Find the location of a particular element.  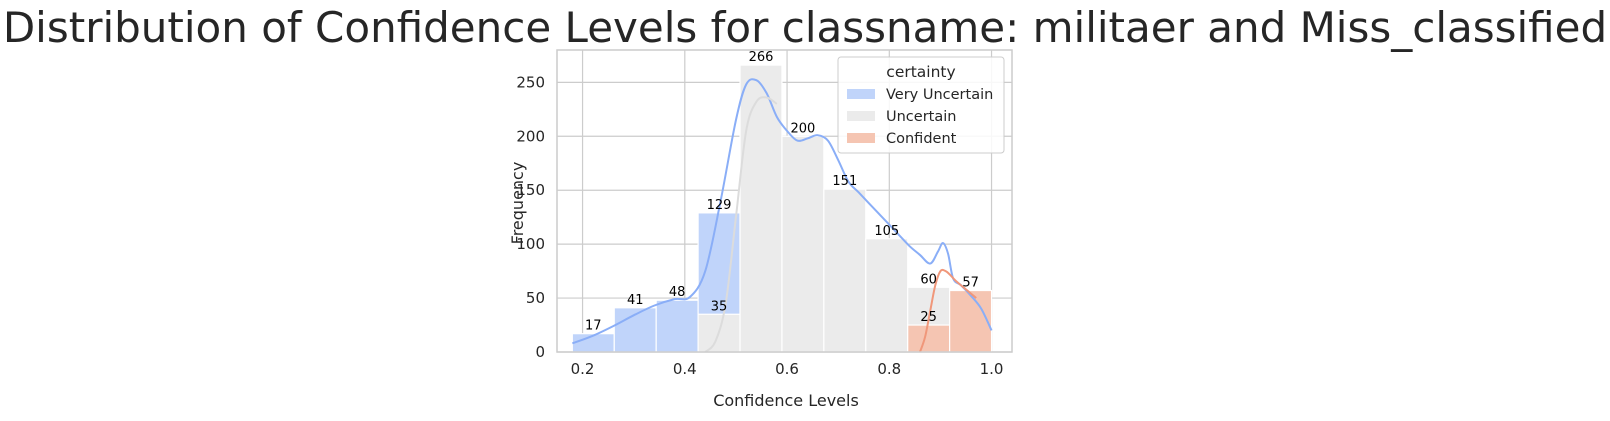

bar-value-label: 151 is located at coordinates (844, 181).